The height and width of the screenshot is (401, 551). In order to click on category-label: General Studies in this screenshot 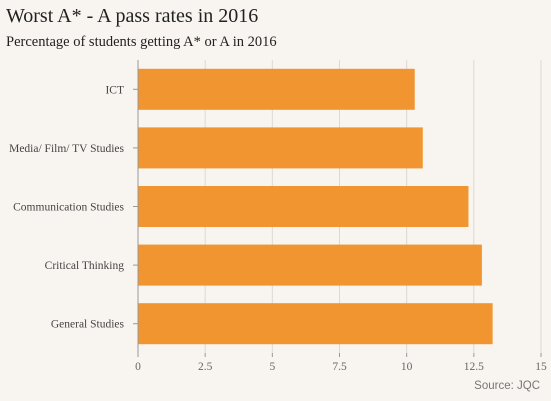, I will do `click(88, 325)`.